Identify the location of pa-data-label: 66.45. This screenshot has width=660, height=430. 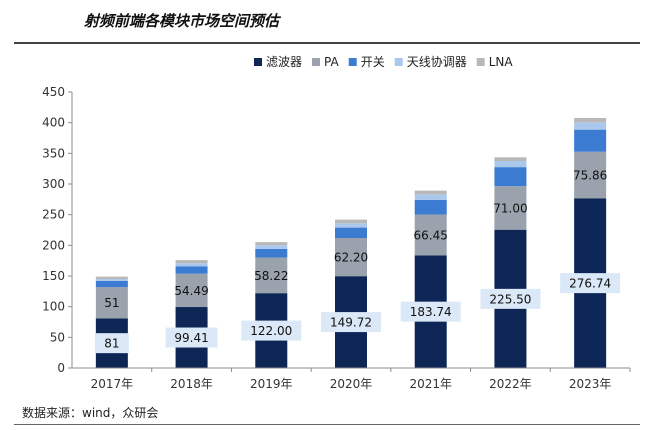
(431, 235).